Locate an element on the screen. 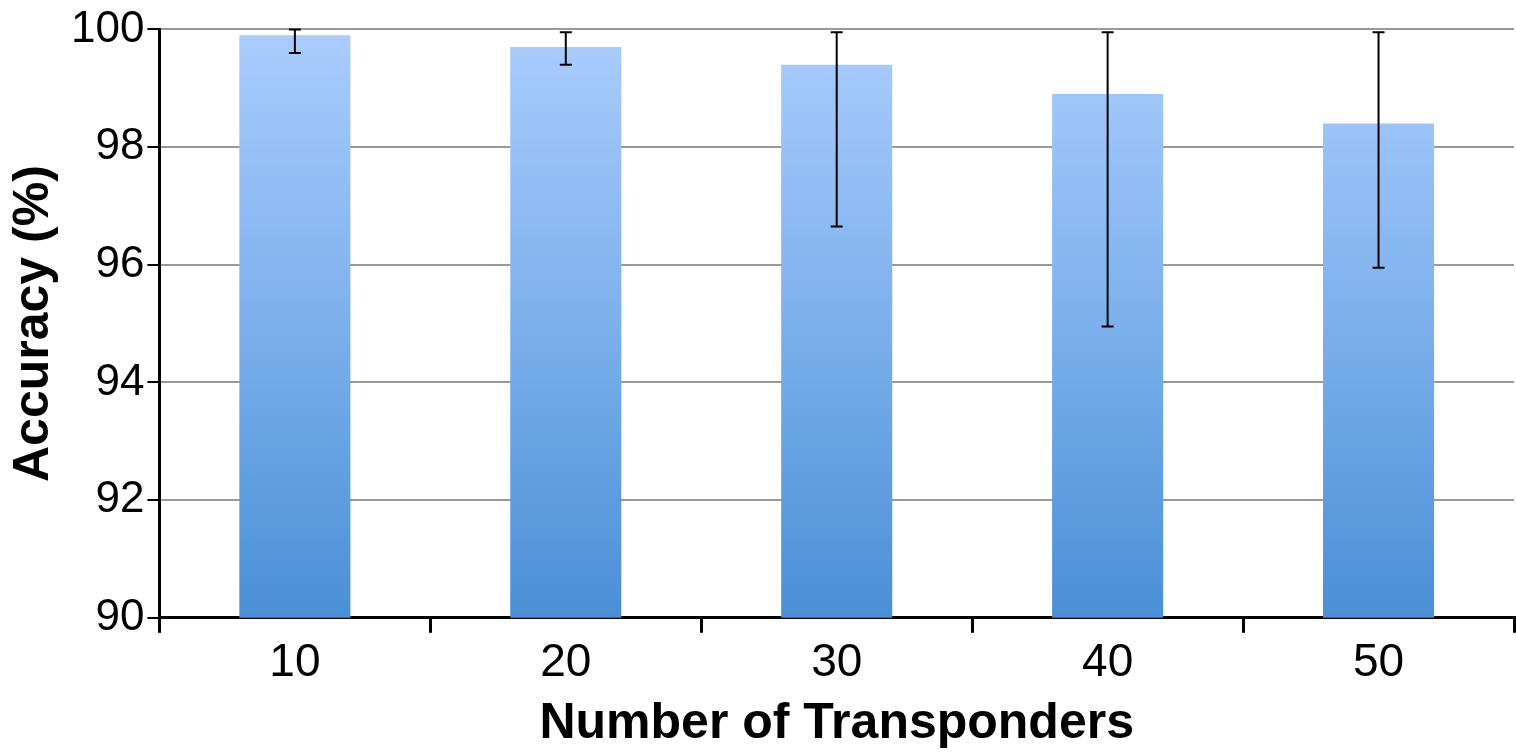  x-axis-title: Number of Transponders is located at coordinates (836, 720).